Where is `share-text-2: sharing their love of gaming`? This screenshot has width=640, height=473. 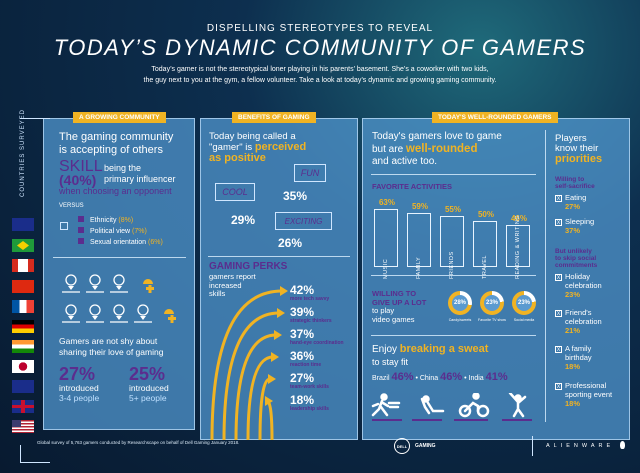 share-text-2: sharing their love of gaming is located at coordinates (111, 352).